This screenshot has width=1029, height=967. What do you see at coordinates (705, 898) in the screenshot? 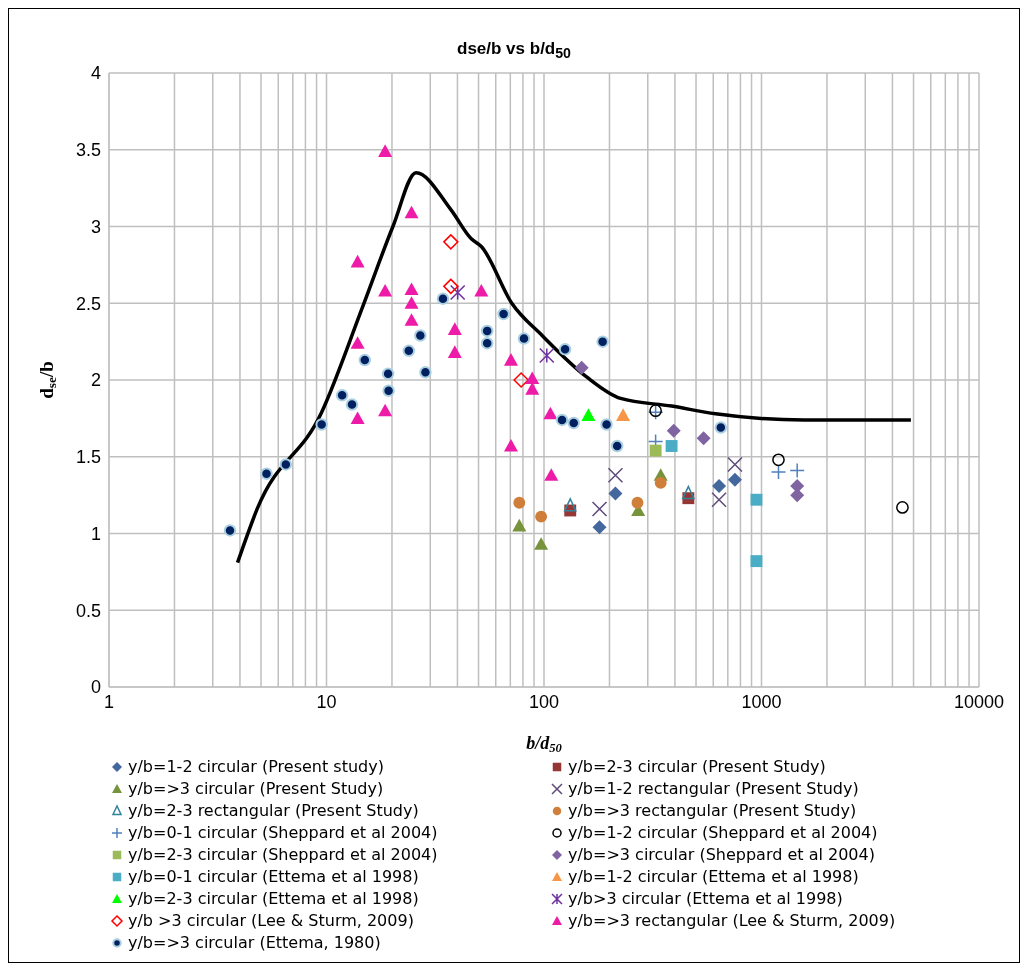
I see `legend-label: y/b>3 circular (Ettema et al 1998)` at bounding box center [705, 898].